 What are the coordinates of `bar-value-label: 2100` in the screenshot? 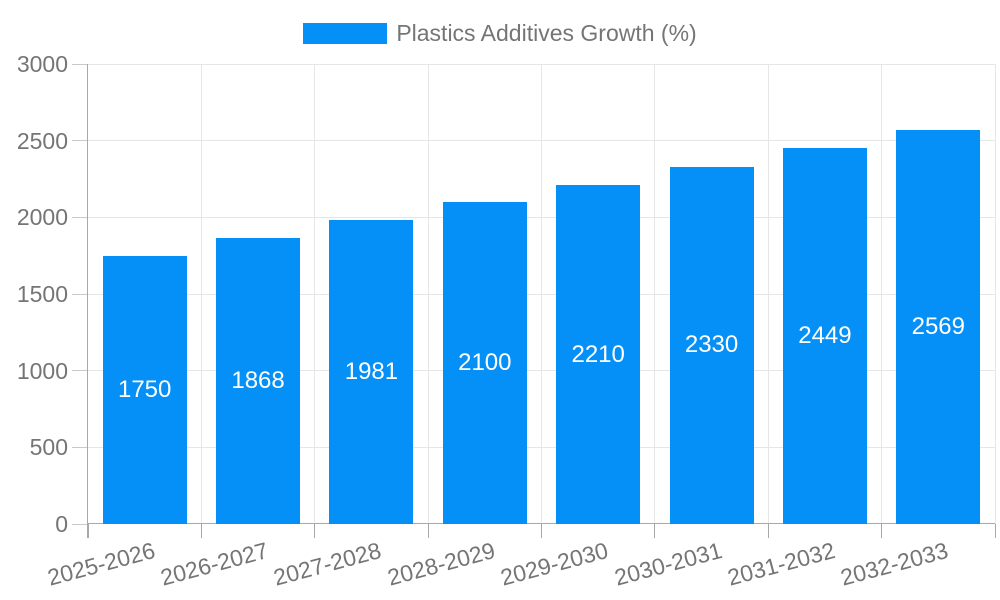 It's located at (485, 362).